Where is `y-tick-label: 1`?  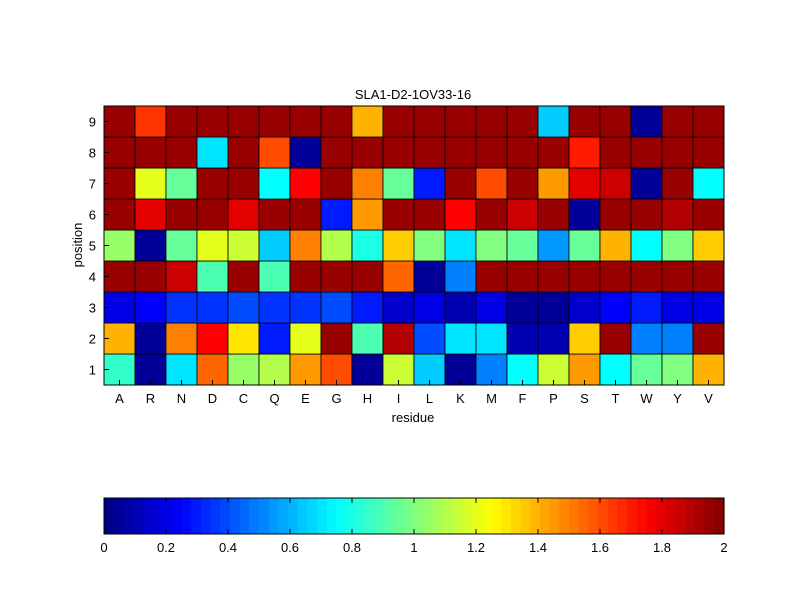
y-tick-label: 1 is located at coordinates (92, 370).